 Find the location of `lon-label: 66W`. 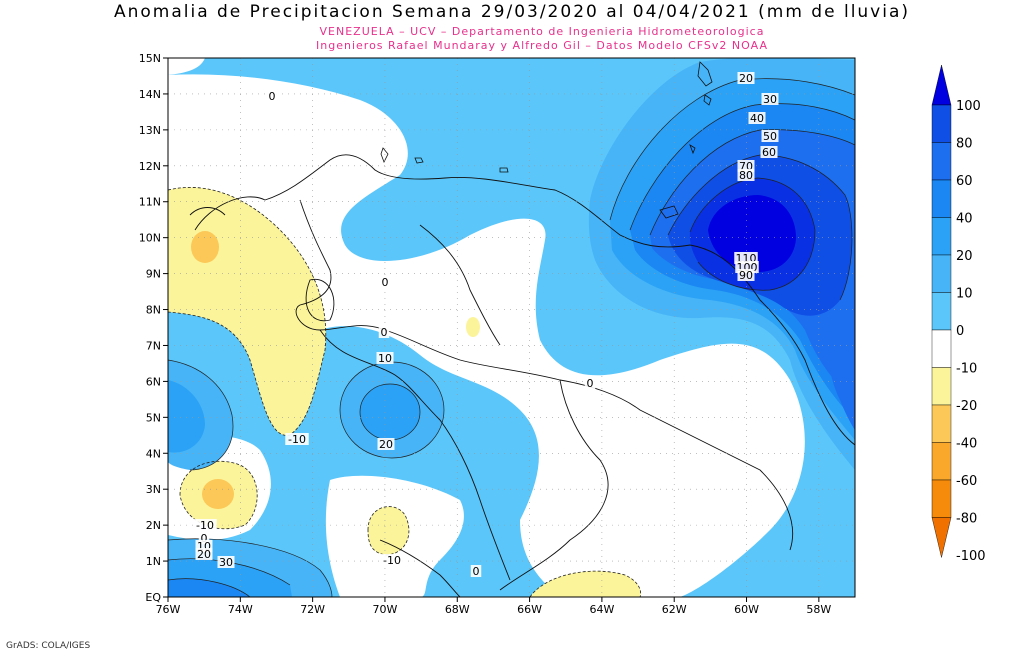

lon-label: 66W is located at coordinates (529, 609).